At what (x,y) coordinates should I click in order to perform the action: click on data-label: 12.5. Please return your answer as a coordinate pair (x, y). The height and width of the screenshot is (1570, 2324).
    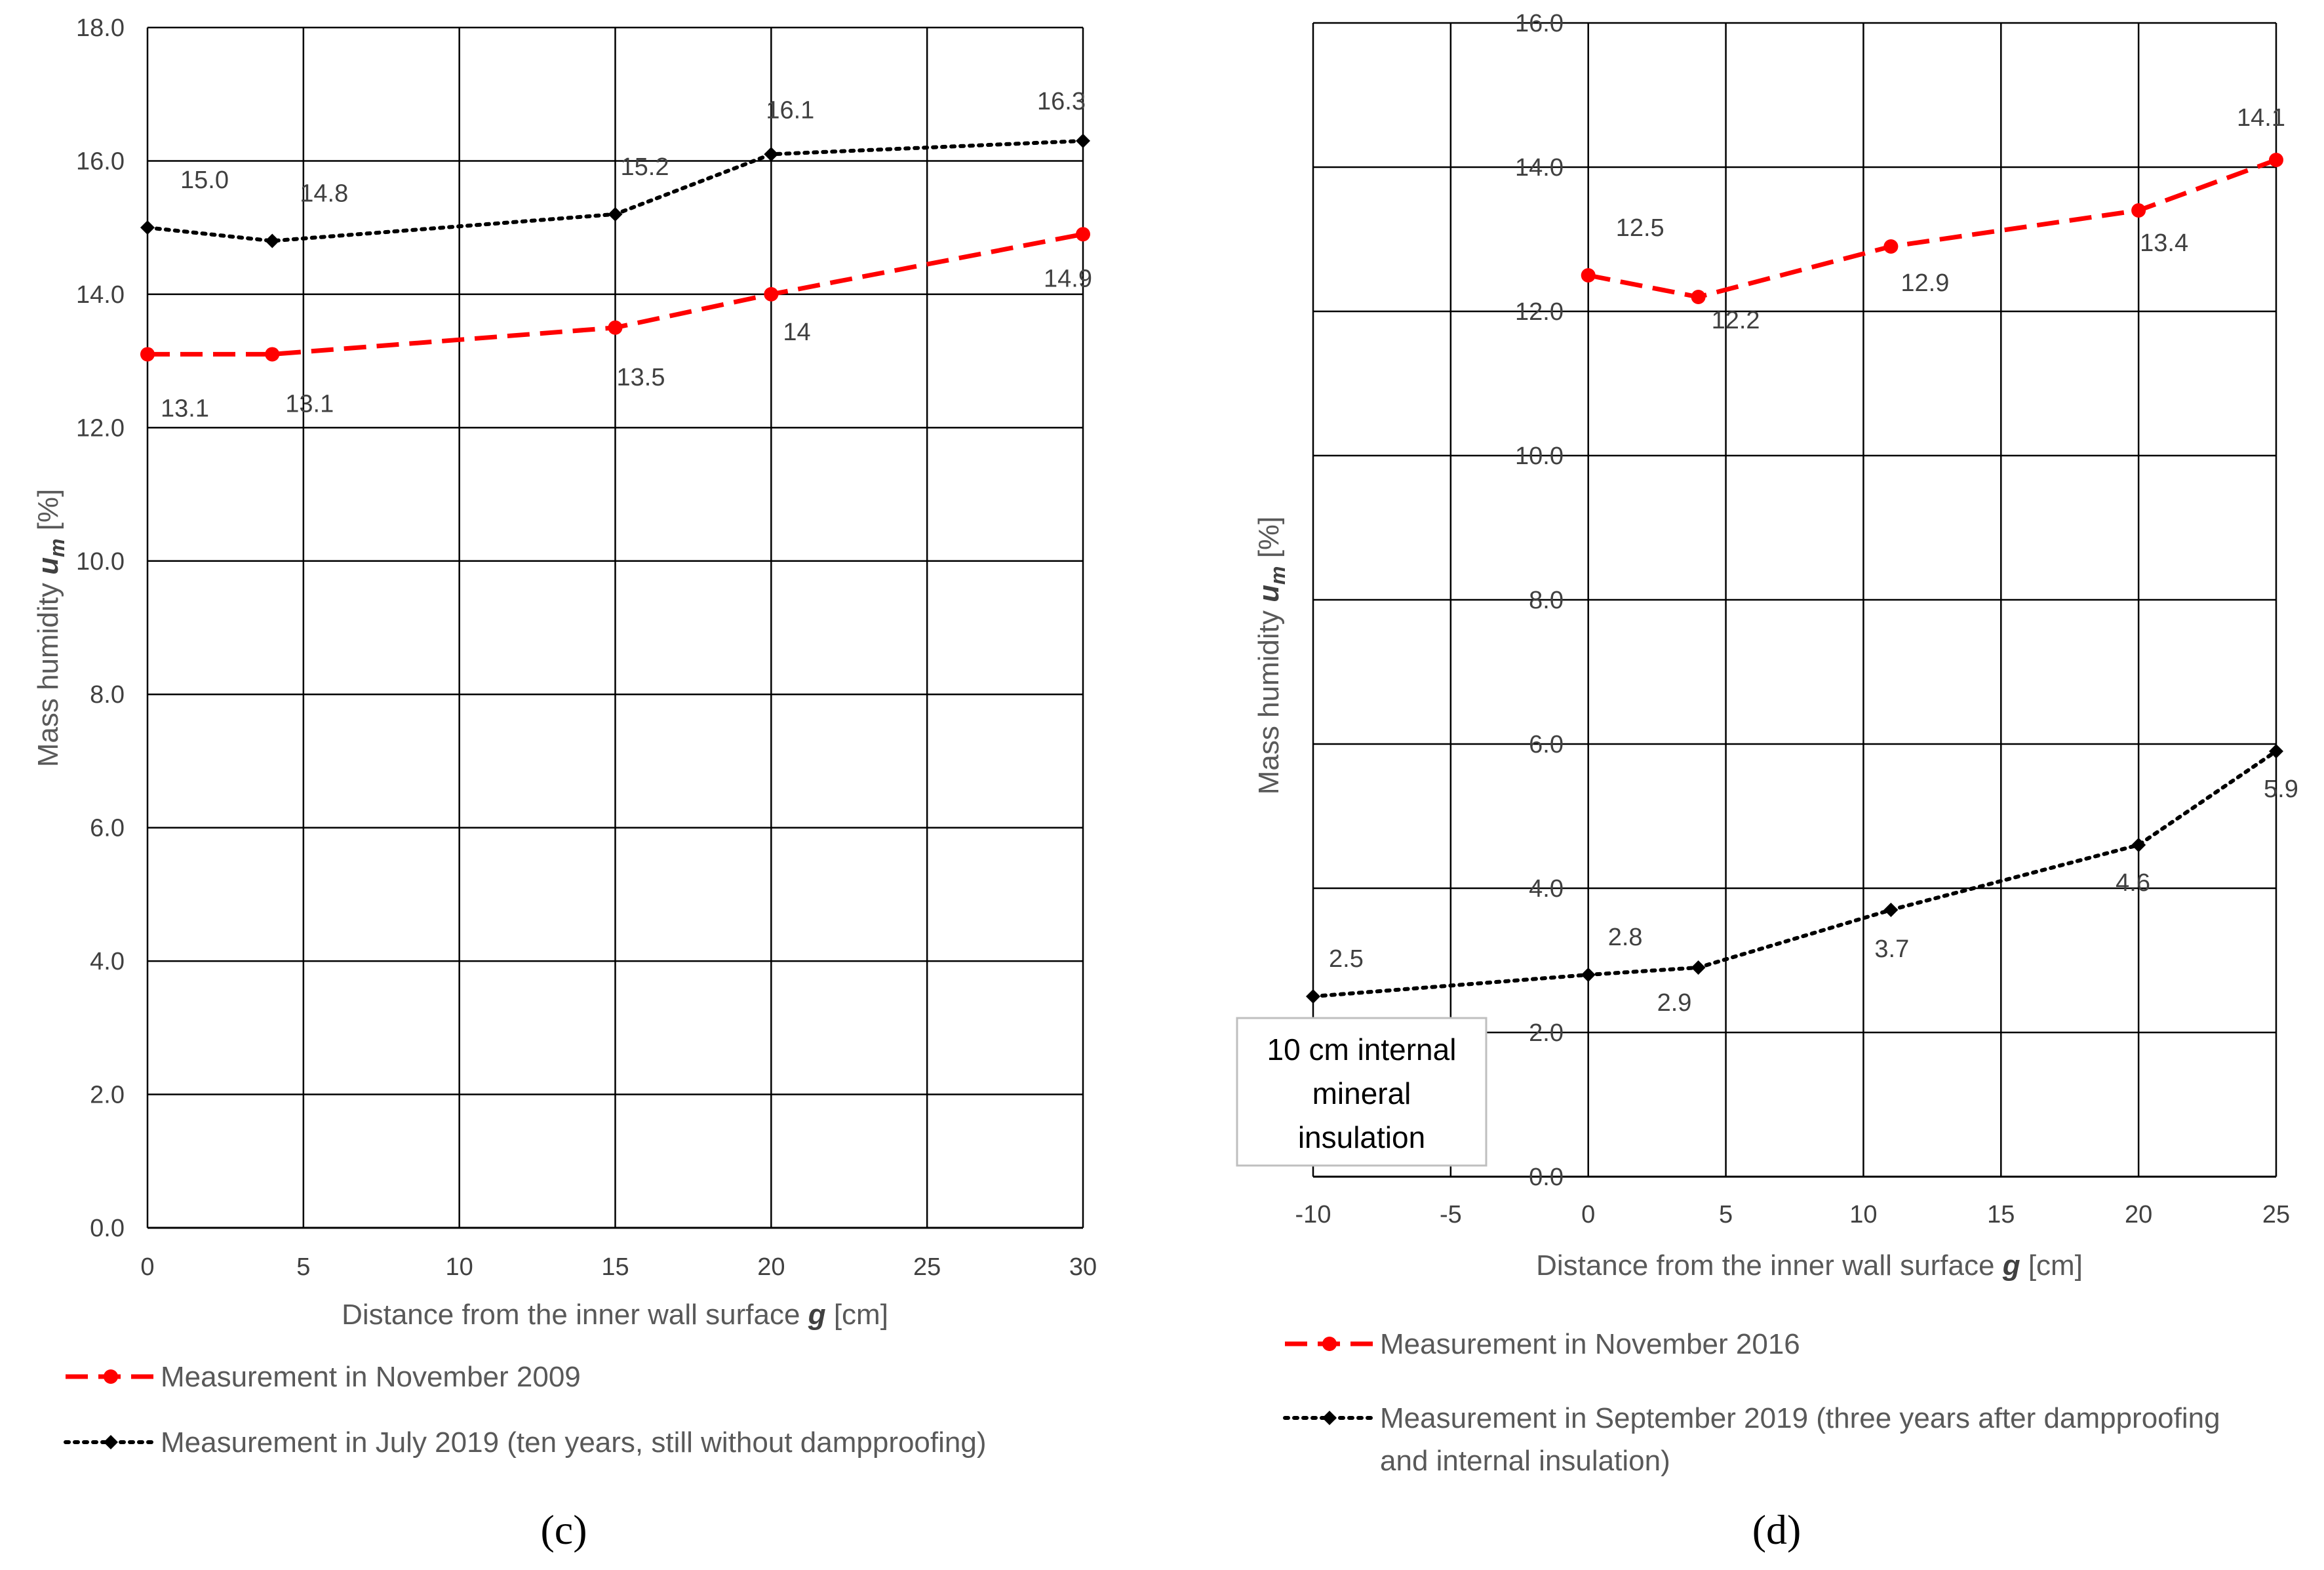
    Looking at the image, I should click on (1640, 228).